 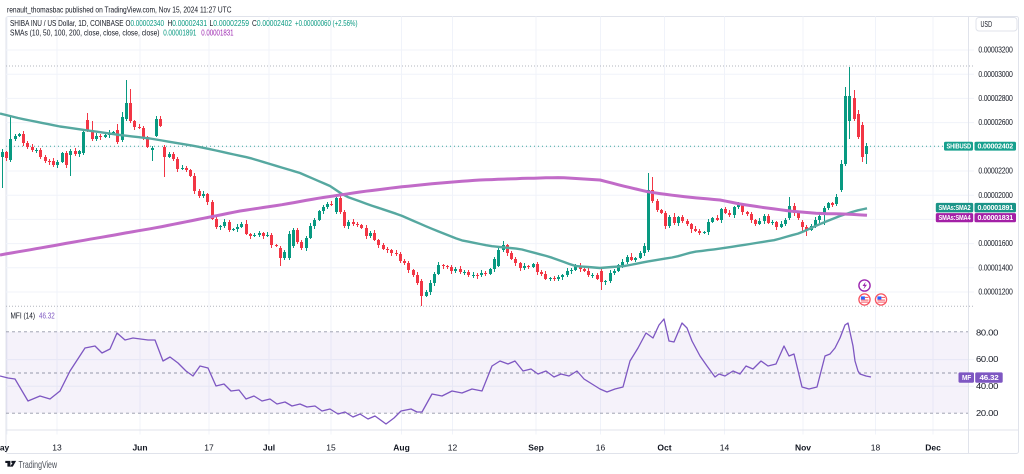 I want to click on svg-text: 12, so click(x=453, y=448).